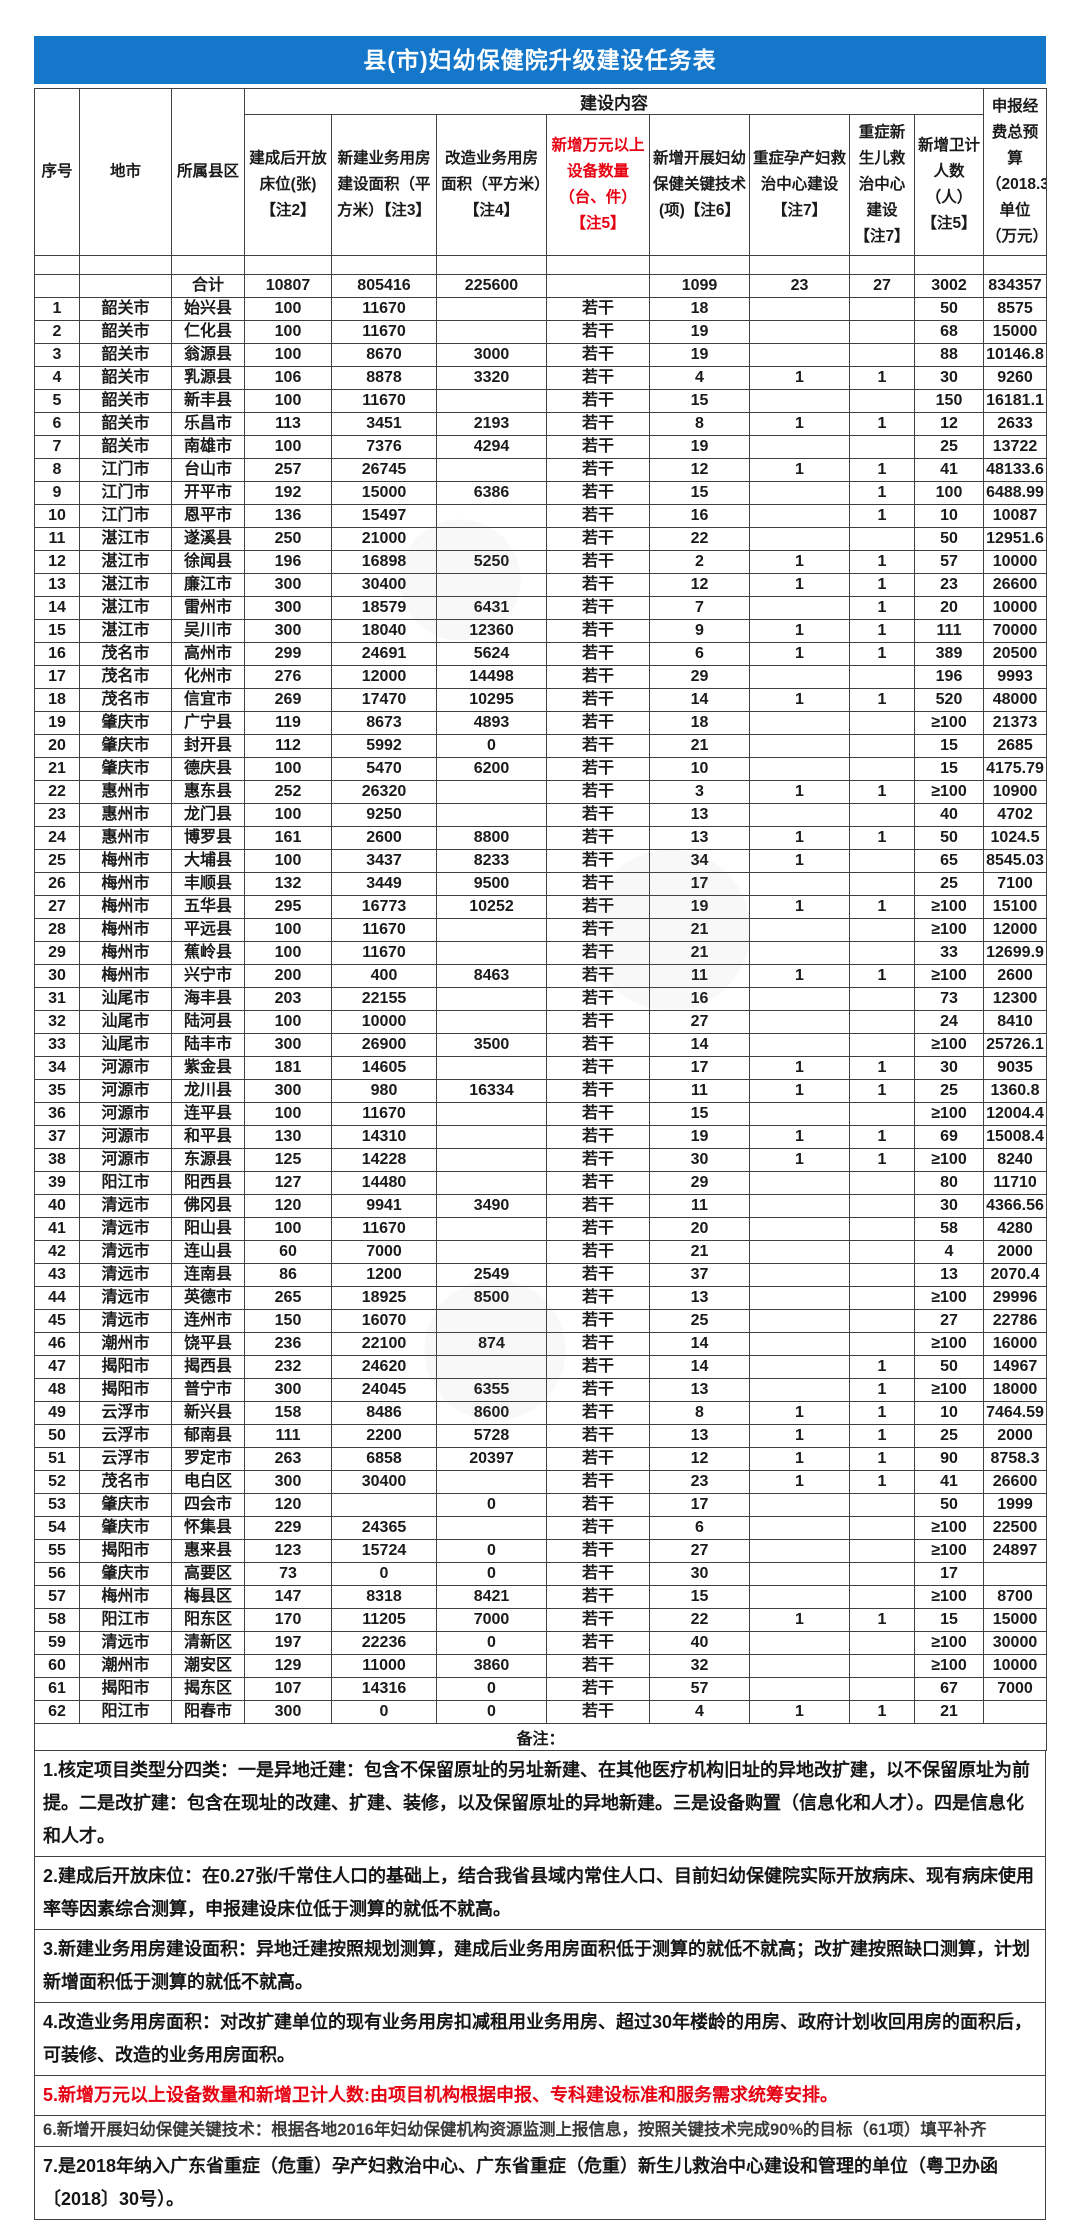 The image size is (1080, 2232). I want to click on cell: 29, so click(699, 677).